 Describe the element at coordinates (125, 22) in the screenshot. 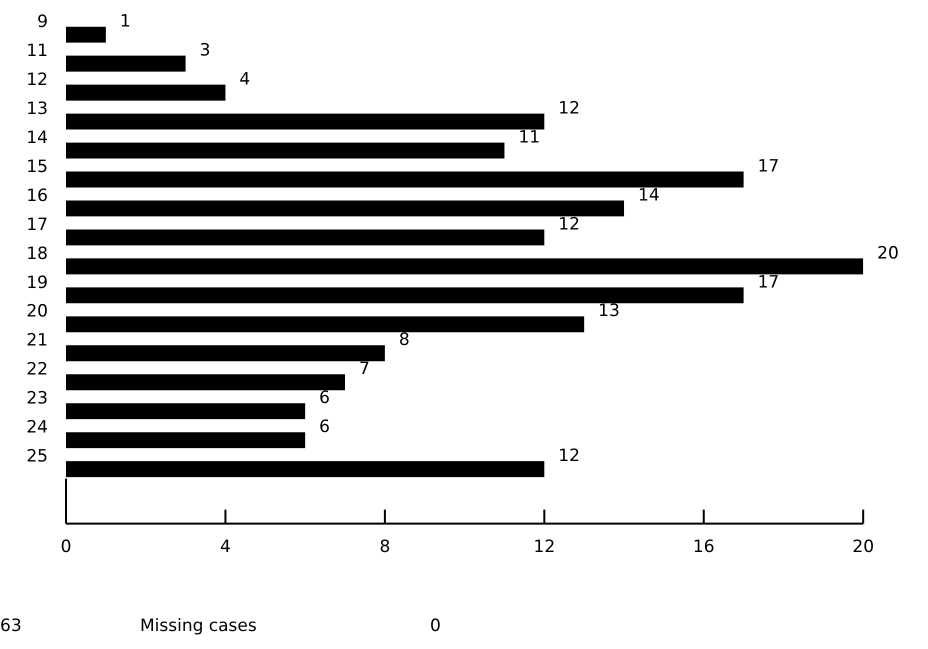

I see `data-label: 1` at that location.